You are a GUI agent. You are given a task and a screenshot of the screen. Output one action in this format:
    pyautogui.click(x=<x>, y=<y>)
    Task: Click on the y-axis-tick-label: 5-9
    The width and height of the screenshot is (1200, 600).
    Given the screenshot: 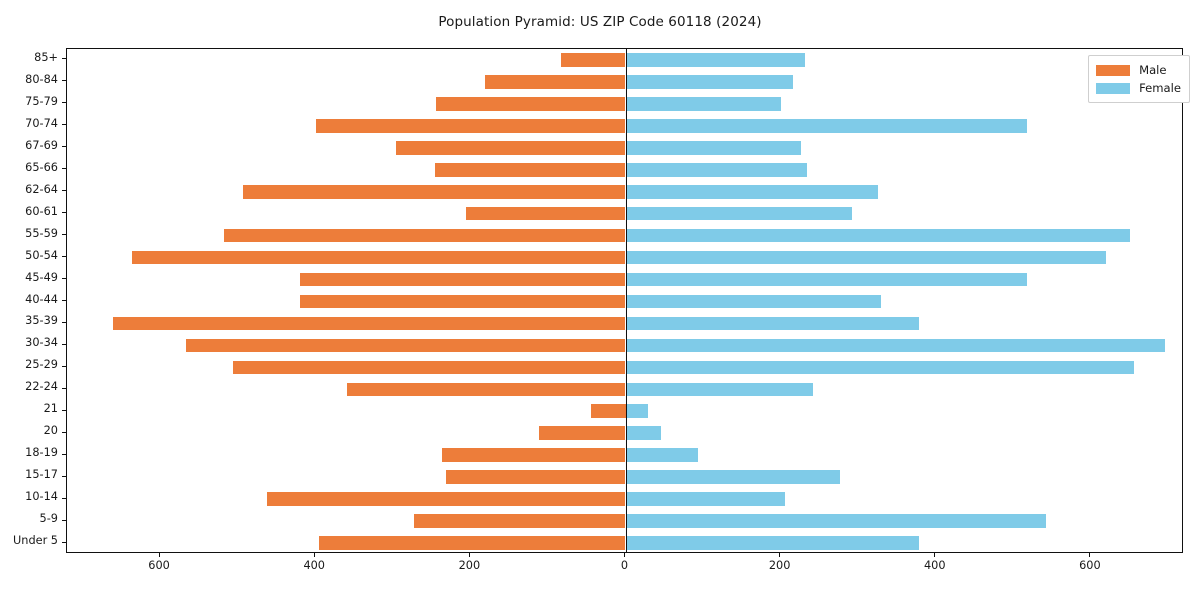 What is the action you would take?
    pyautogui.click(x=48, y=519)
    